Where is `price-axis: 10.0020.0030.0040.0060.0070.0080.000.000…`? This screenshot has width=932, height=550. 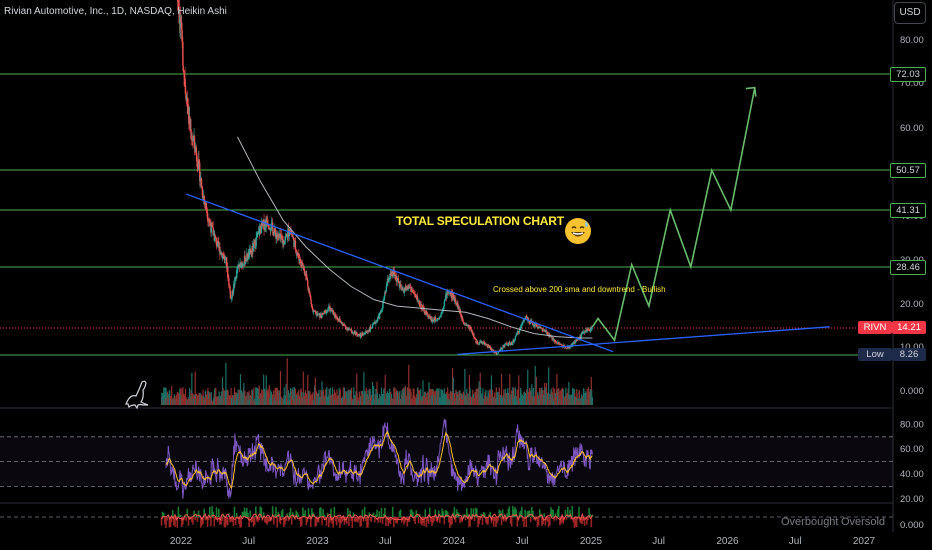
price-axis: 10.0020.0030.0040.0060.0070.0080.000.000… is located at coordinates (912, 283).